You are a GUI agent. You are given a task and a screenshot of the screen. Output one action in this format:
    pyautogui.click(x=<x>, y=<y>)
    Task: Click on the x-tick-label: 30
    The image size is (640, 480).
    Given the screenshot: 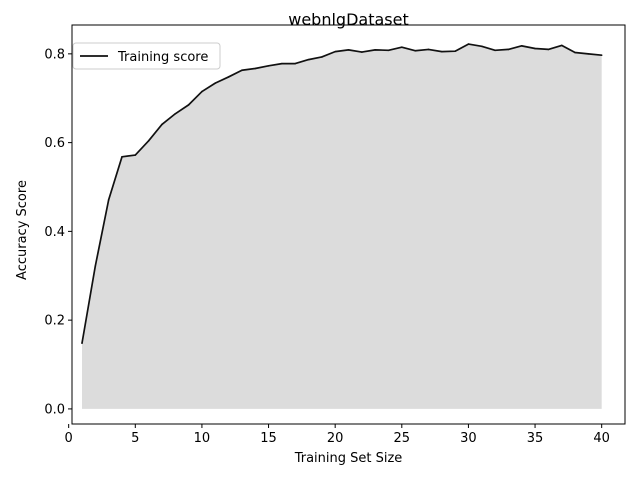 What is the action you would take?
    pyautogui.click(x=468, y=438)
    